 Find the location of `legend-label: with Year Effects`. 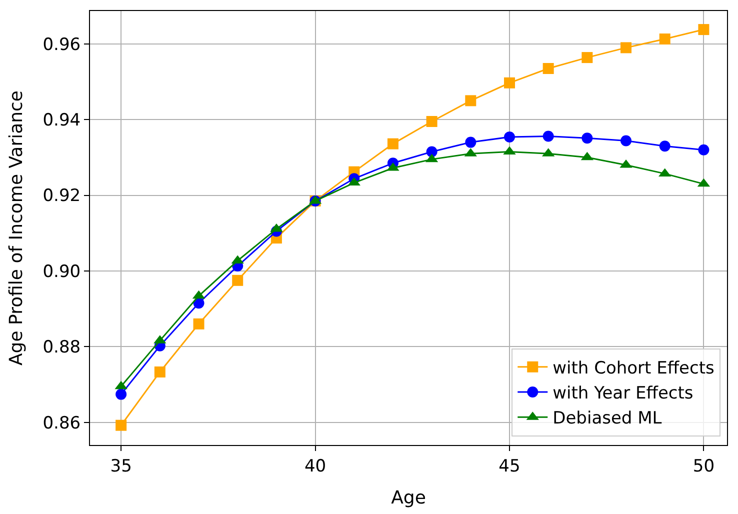

legend-label: with Year Effects is located at coordinates (623, 394).